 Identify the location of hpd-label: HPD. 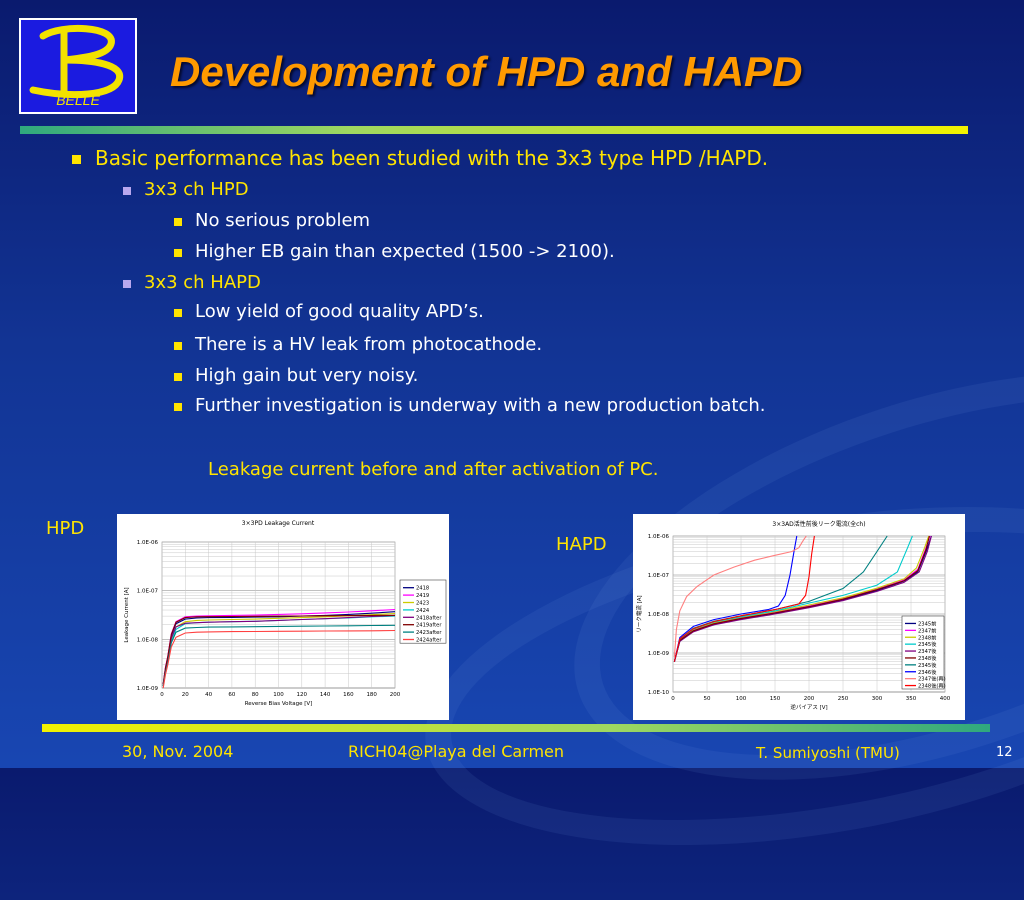
(65, 528).